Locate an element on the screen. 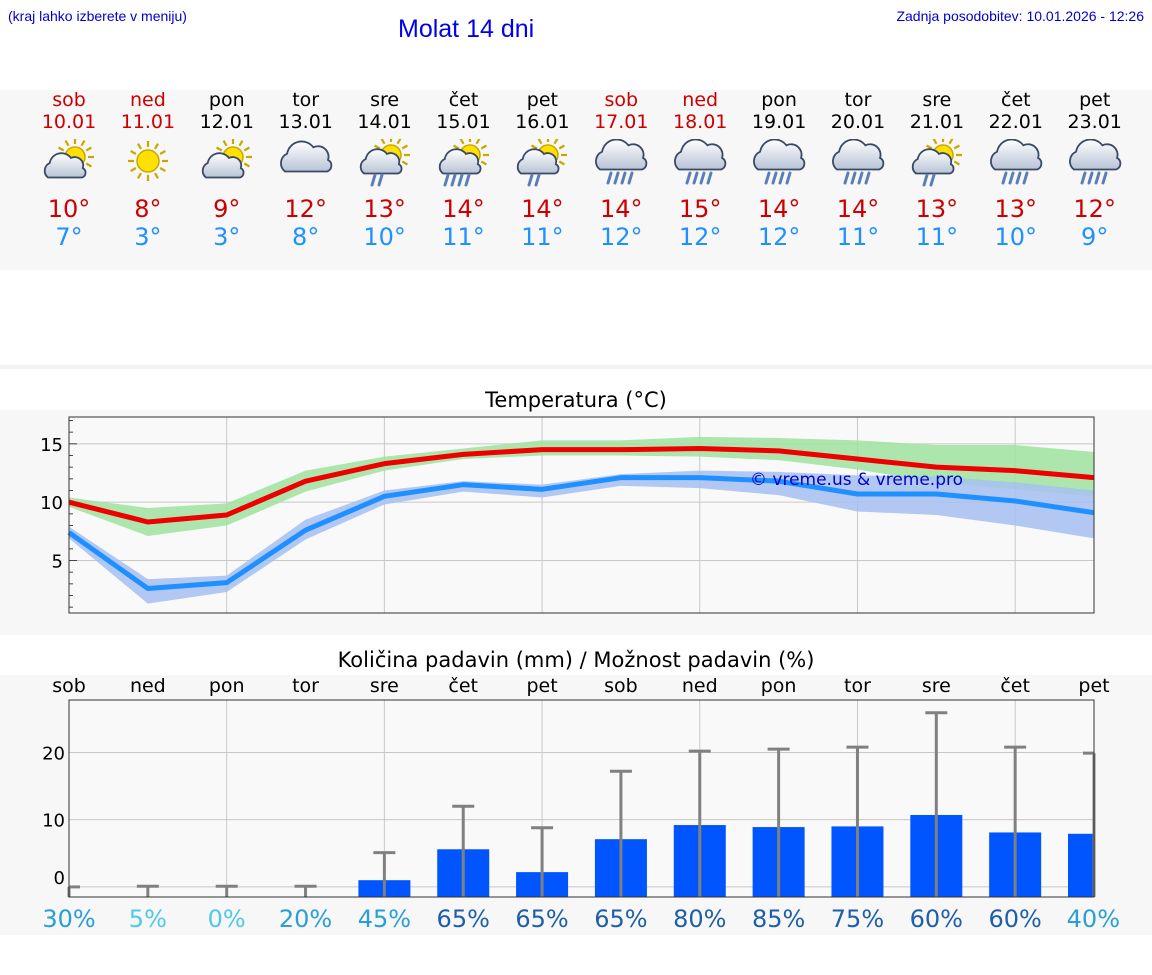 The height and width of the screenshot is (975, 1152). day-date: 18.01 is located at coordinates (700, 122).